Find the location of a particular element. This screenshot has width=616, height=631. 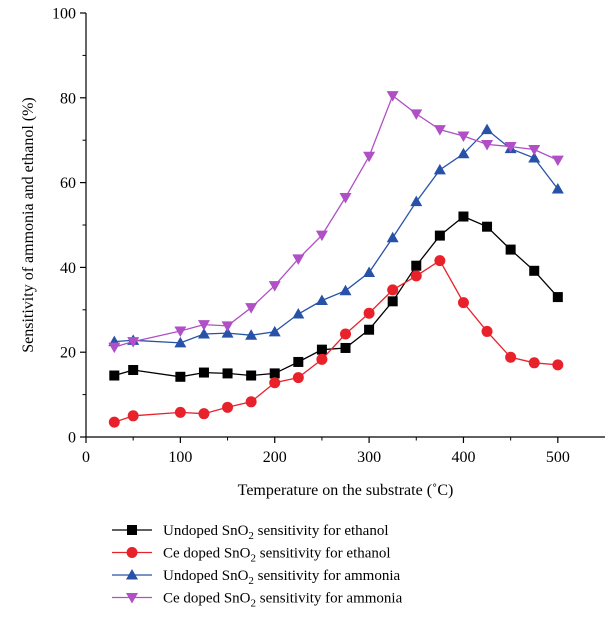

x-axis-title: Temperature on the substrate (˚C) is located at coordinates (346, 490).